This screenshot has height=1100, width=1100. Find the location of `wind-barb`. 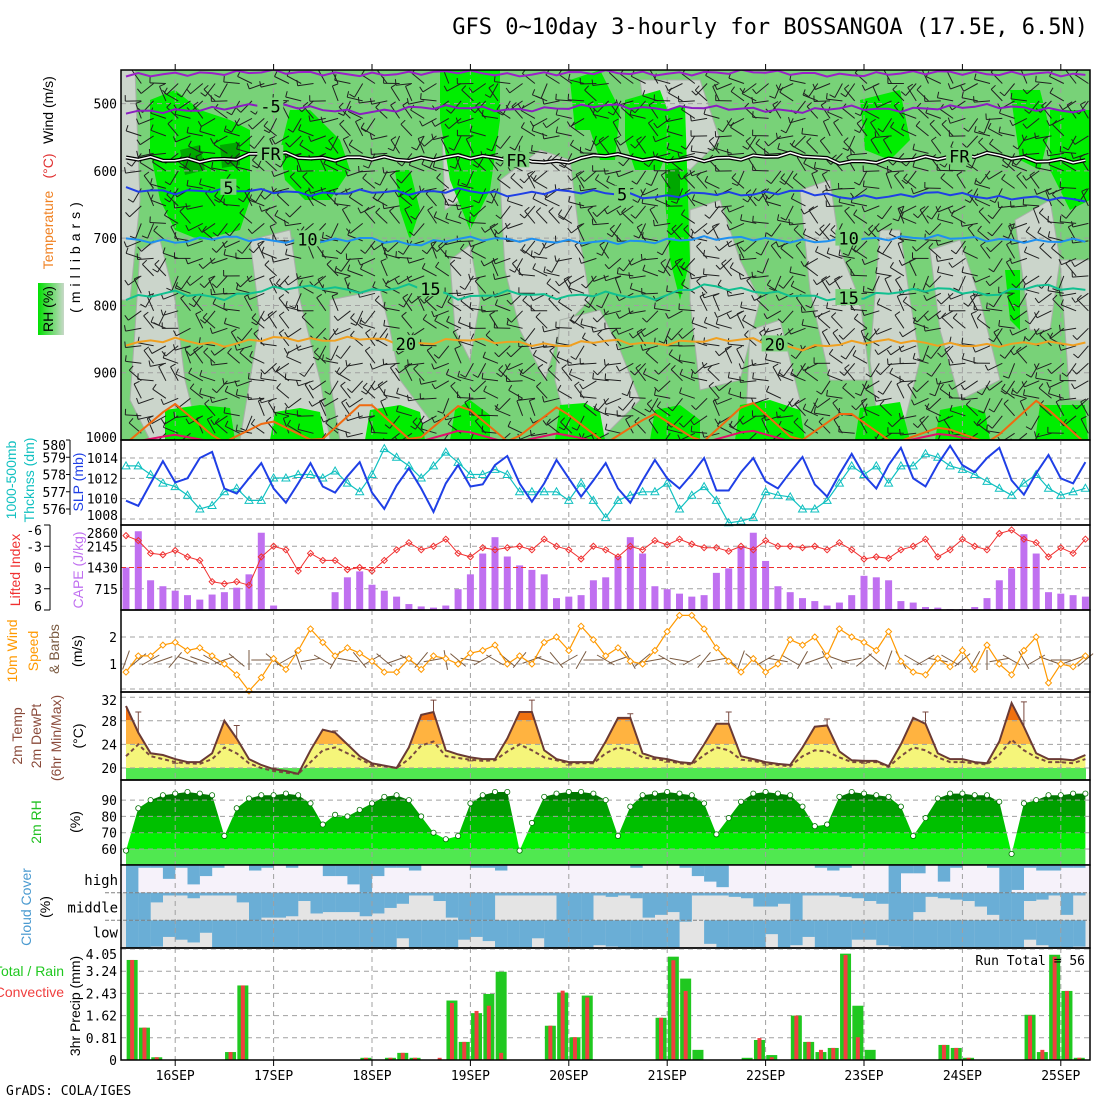

wind-barb is located at coordinates (765, 660).